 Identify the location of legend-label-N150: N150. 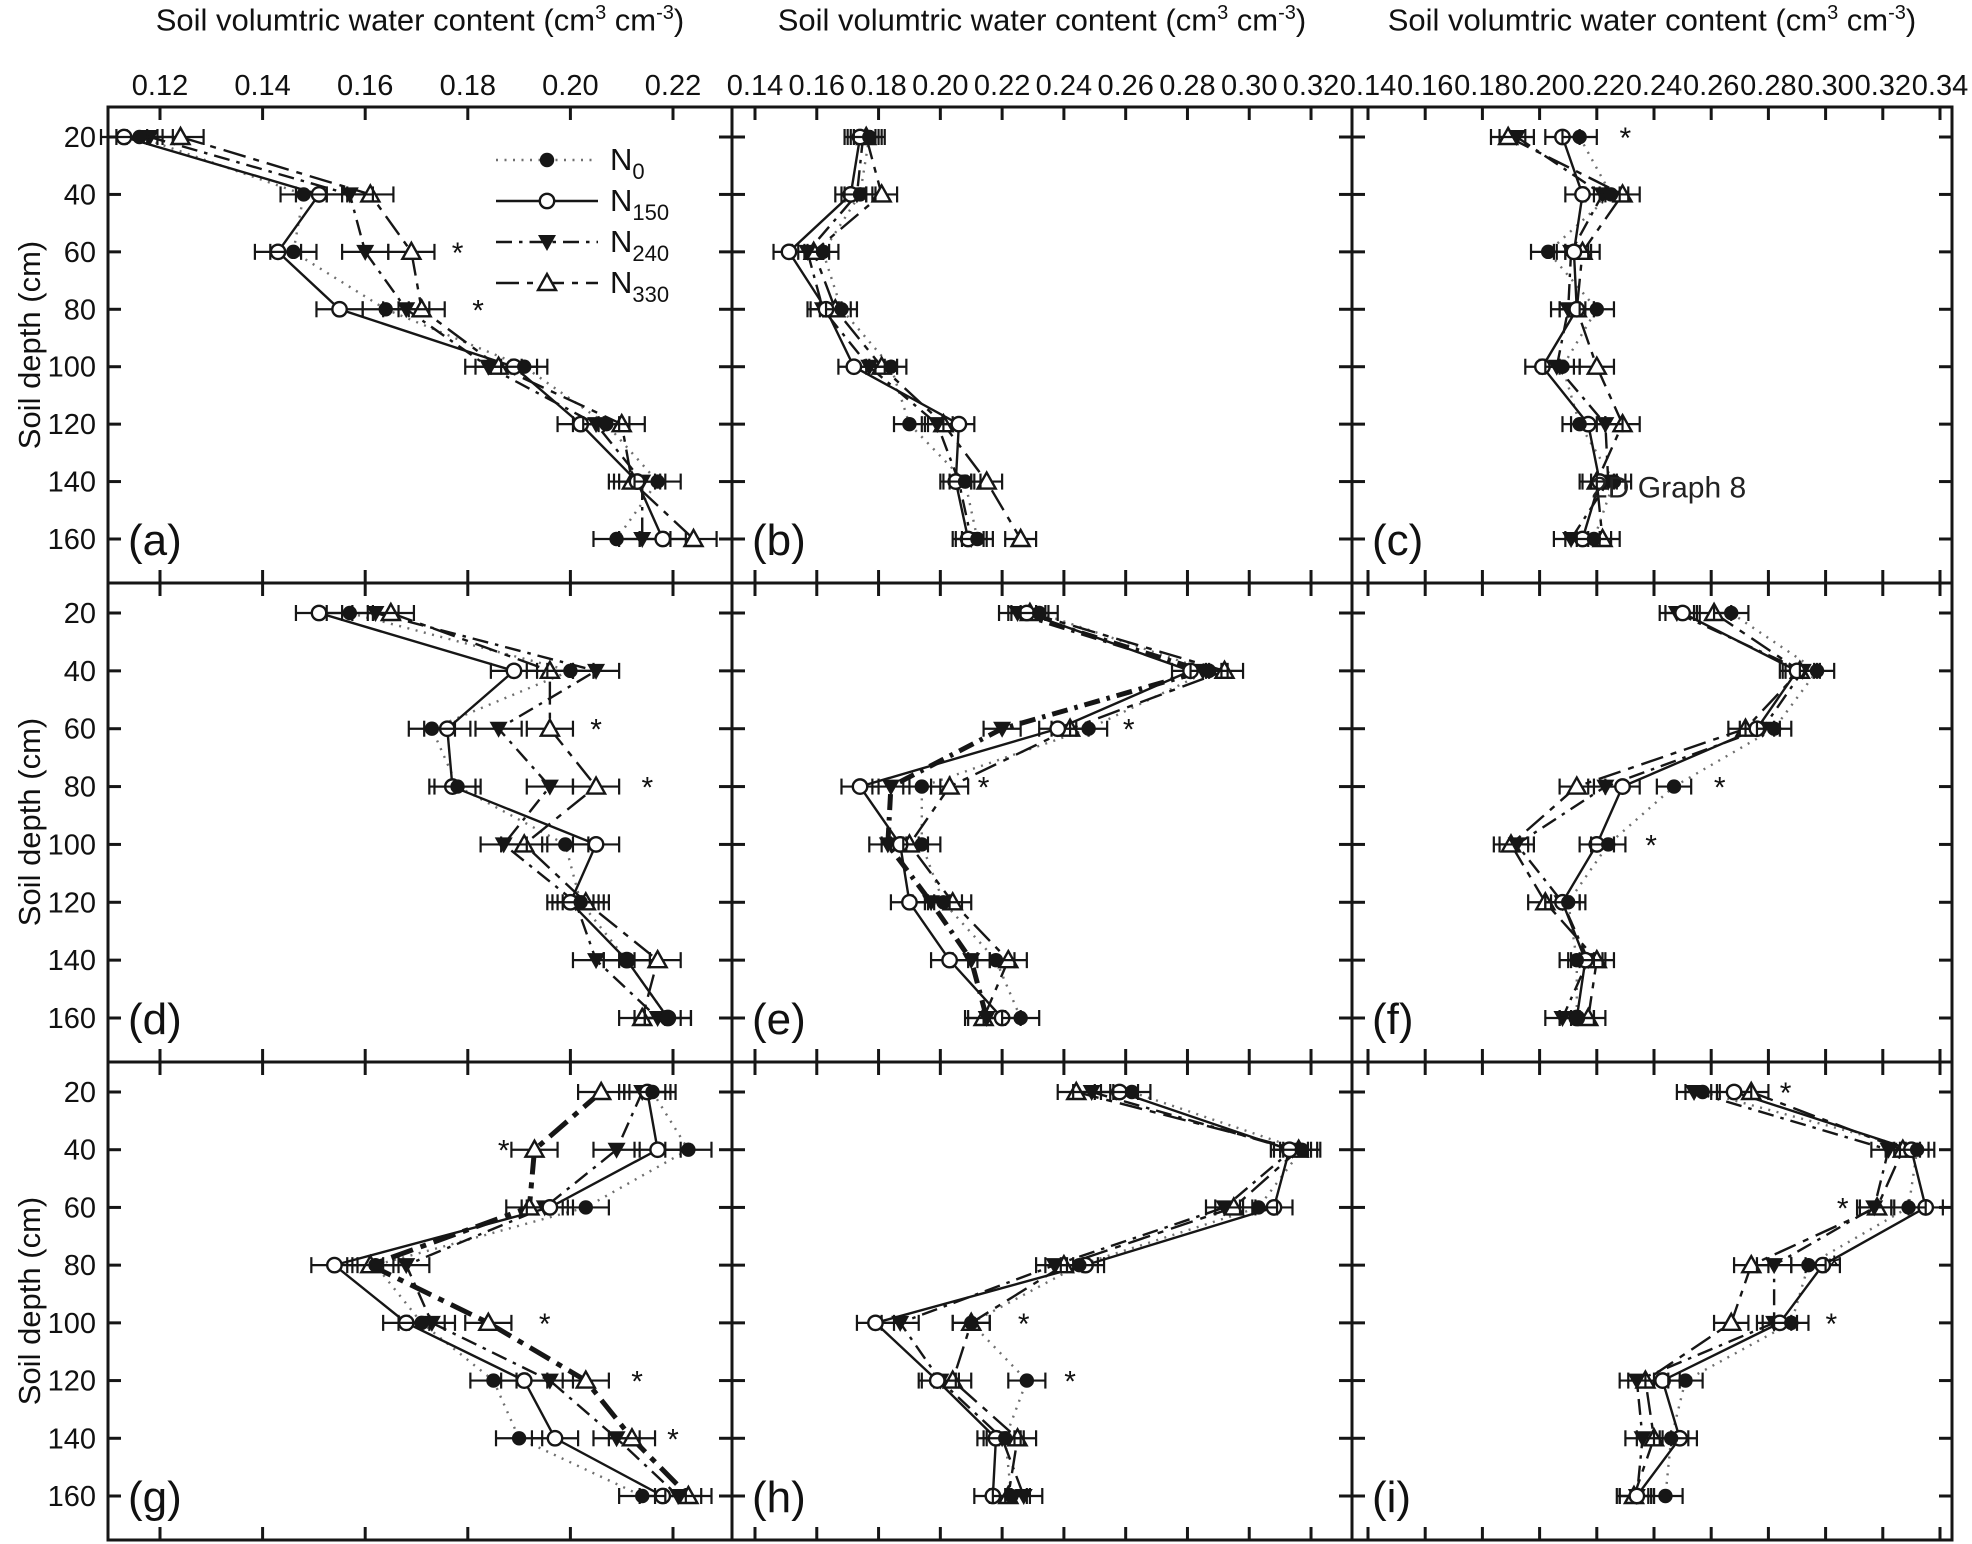
(639, 204).